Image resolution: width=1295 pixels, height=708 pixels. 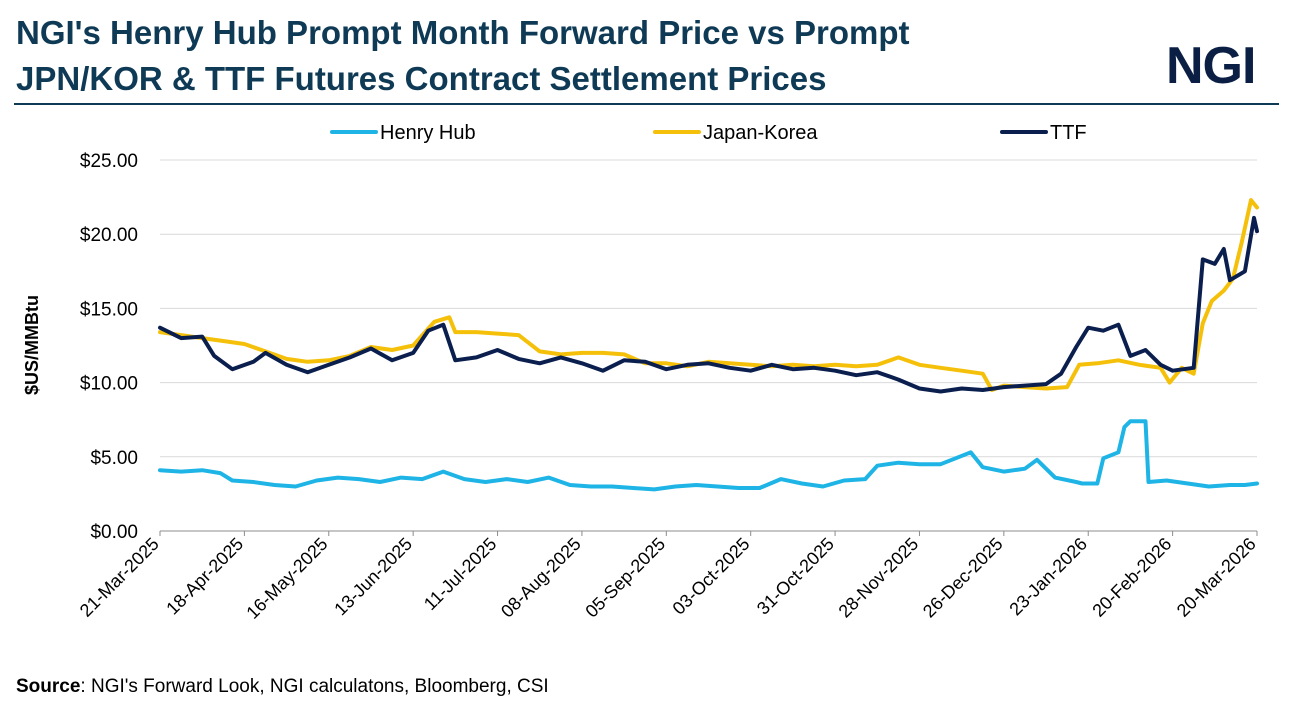 What do you see at coordinates (373, 577) in the screenshot?
I see `x-tick-label: 13-Jun-2025` at bounding box center [373, 577].